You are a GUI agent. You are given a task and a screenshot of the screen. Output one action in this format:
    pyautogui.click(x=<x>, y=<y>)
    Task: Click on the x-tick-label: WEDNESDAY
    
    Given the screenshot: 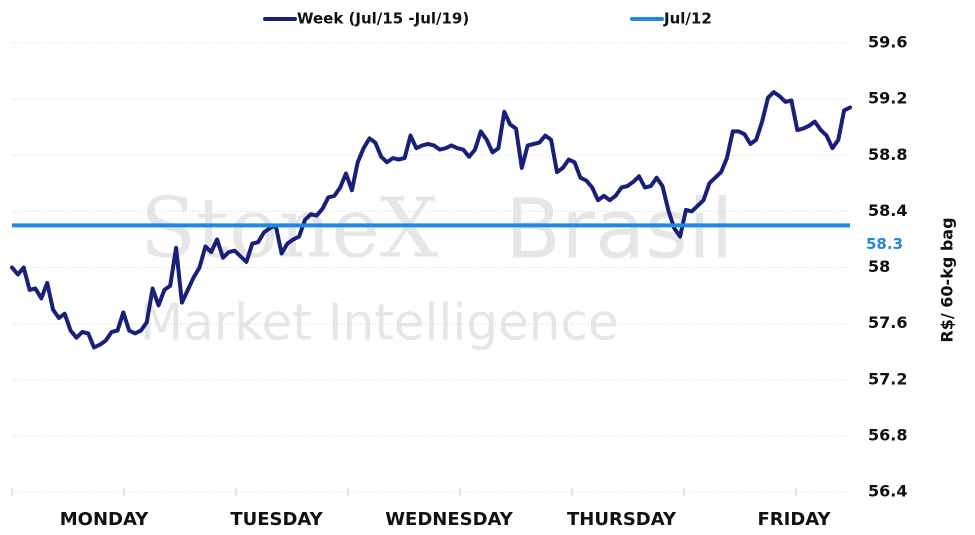 What is the action you would take?
    pyautogui.click(x=449, y=519)
    